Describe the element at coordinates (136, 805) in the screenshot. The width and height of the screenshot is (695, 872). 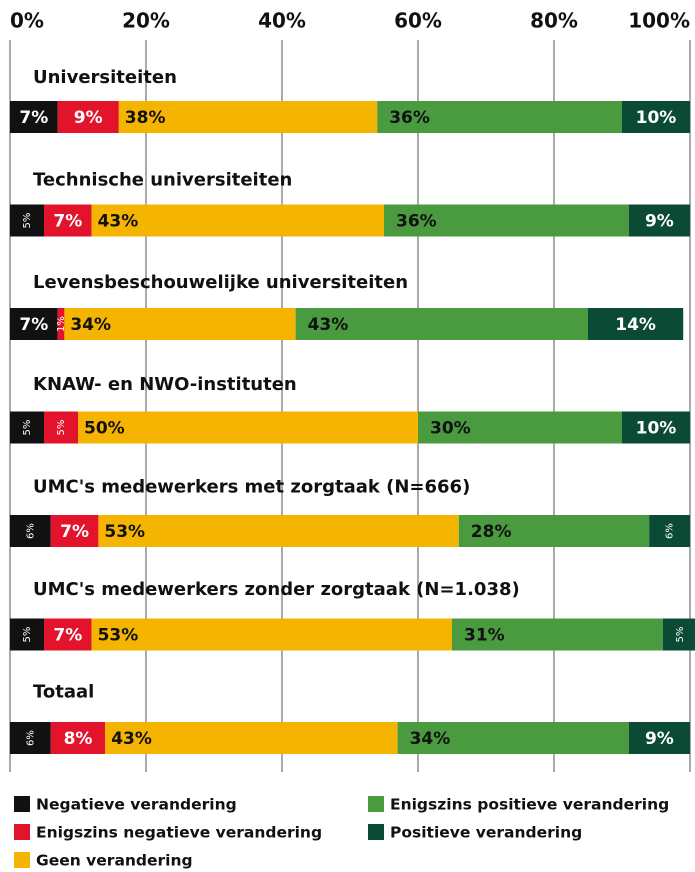
I see `legend-label: Negatieve verandering` at that location.